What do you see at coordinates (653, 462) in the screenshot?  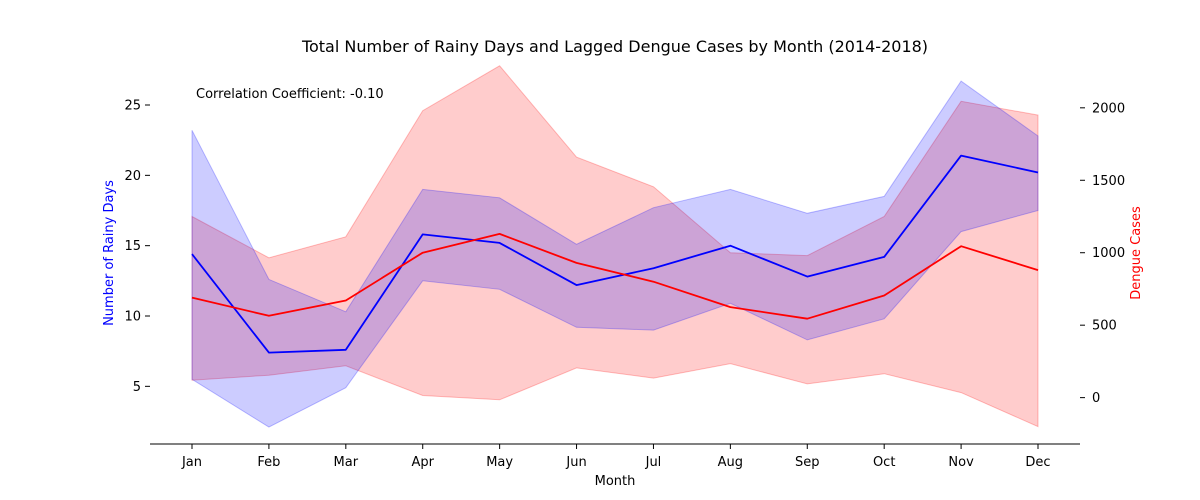 I see `x-tick-label-jul: Jul` at bounding box center [653, 462].